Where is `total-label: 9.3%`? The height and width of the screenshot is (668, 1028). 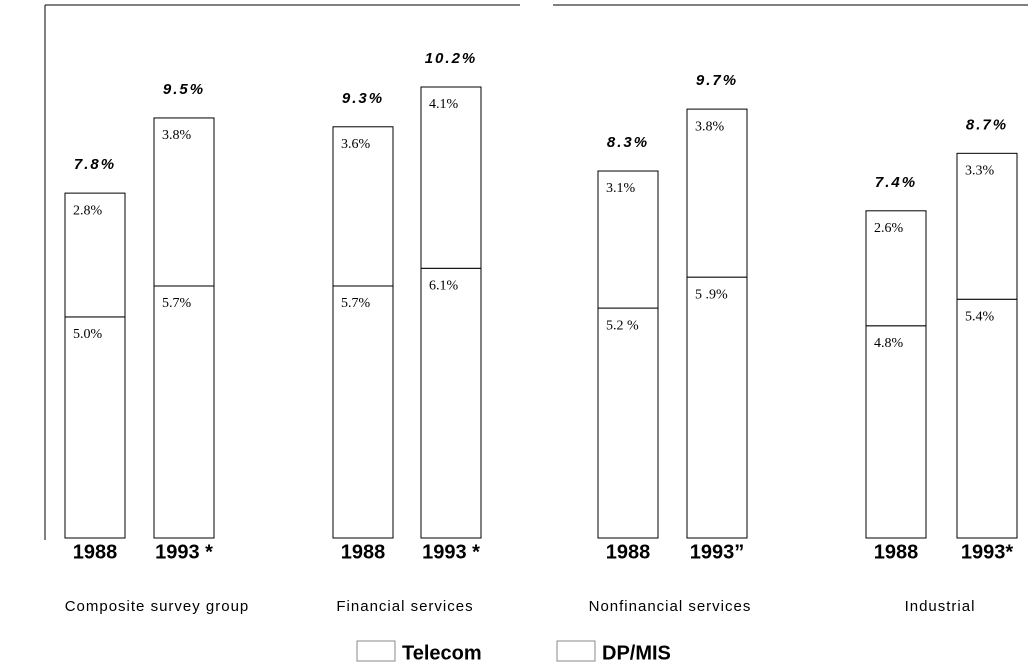 total-label: 9.3% is located at coordinates (363, 98).